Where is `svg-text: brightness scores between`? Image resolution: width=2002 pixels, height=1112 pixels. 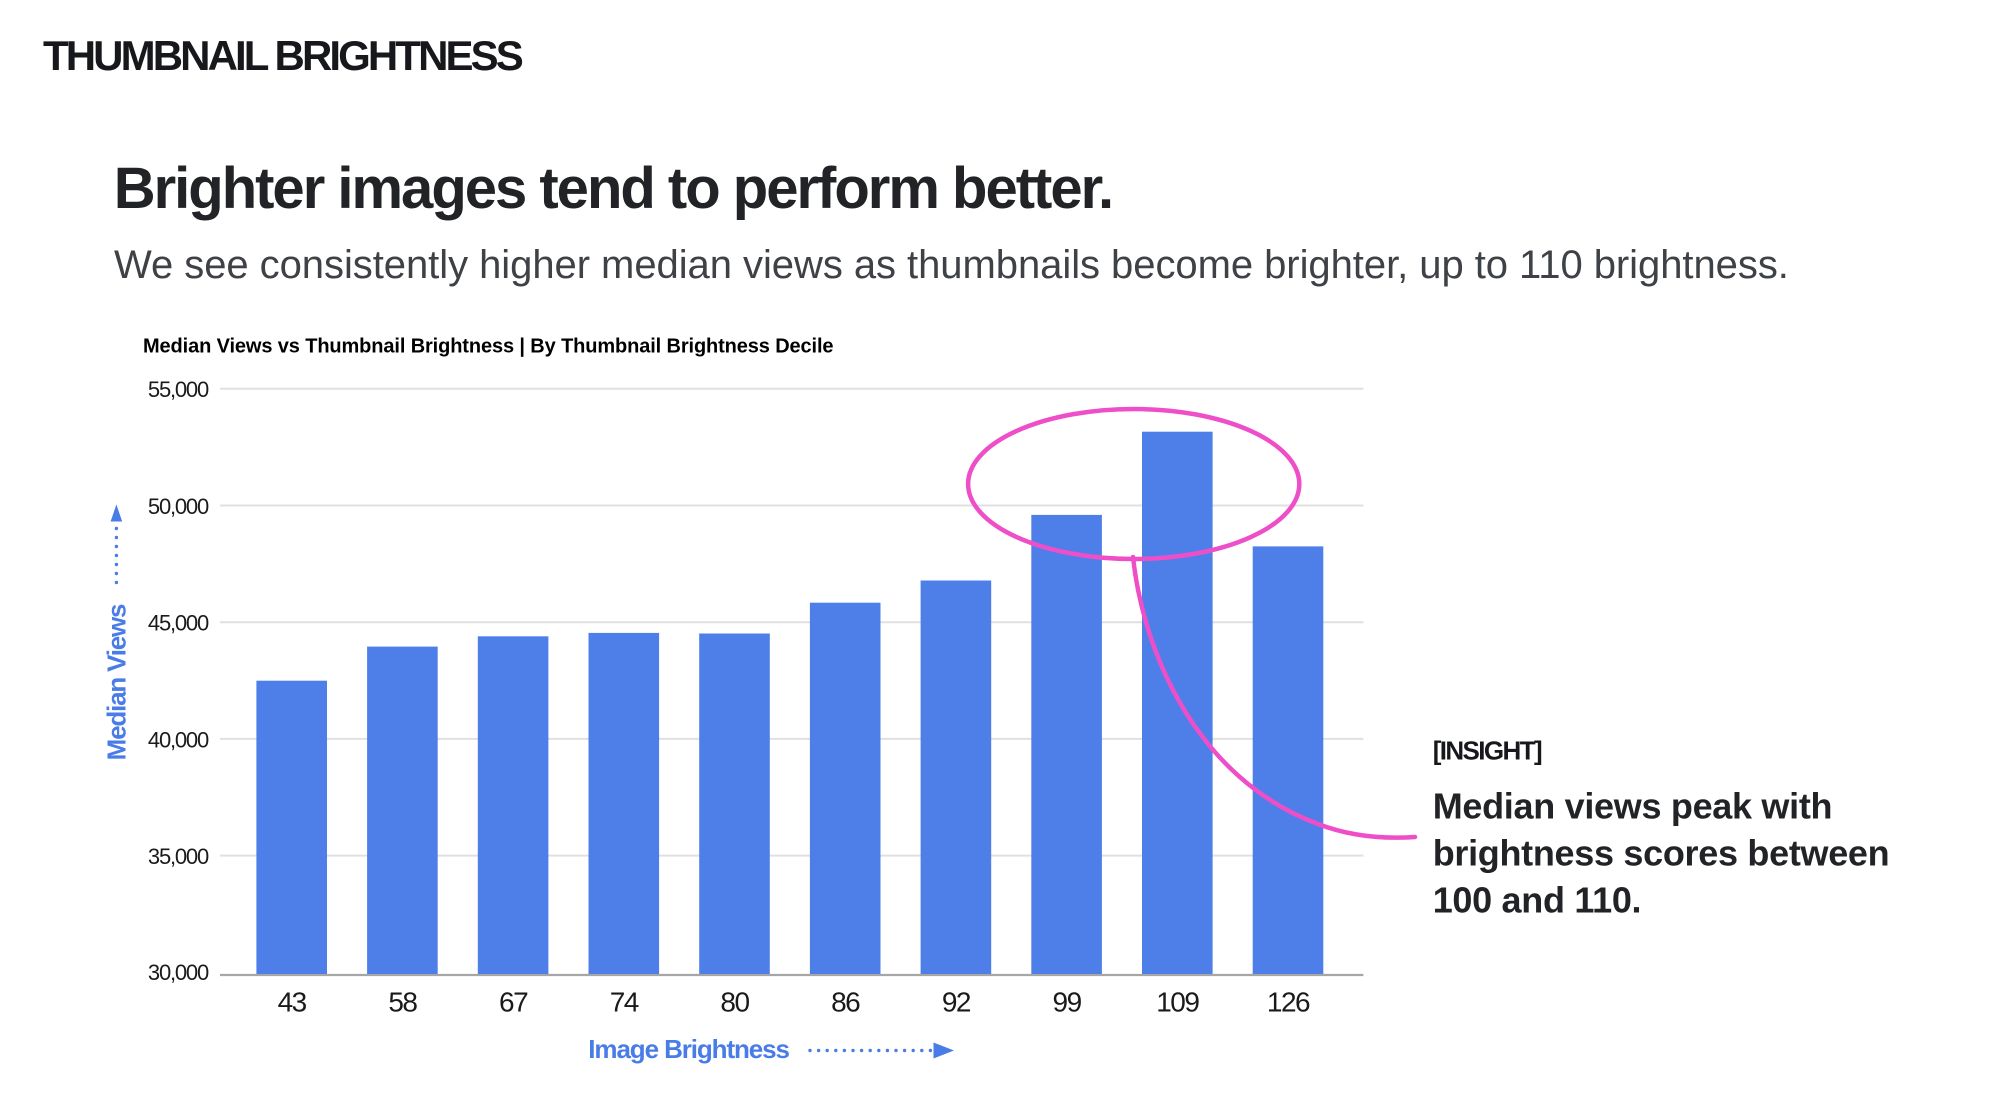
svg-text: brightness scores between is located at coordinates (1661, 853).